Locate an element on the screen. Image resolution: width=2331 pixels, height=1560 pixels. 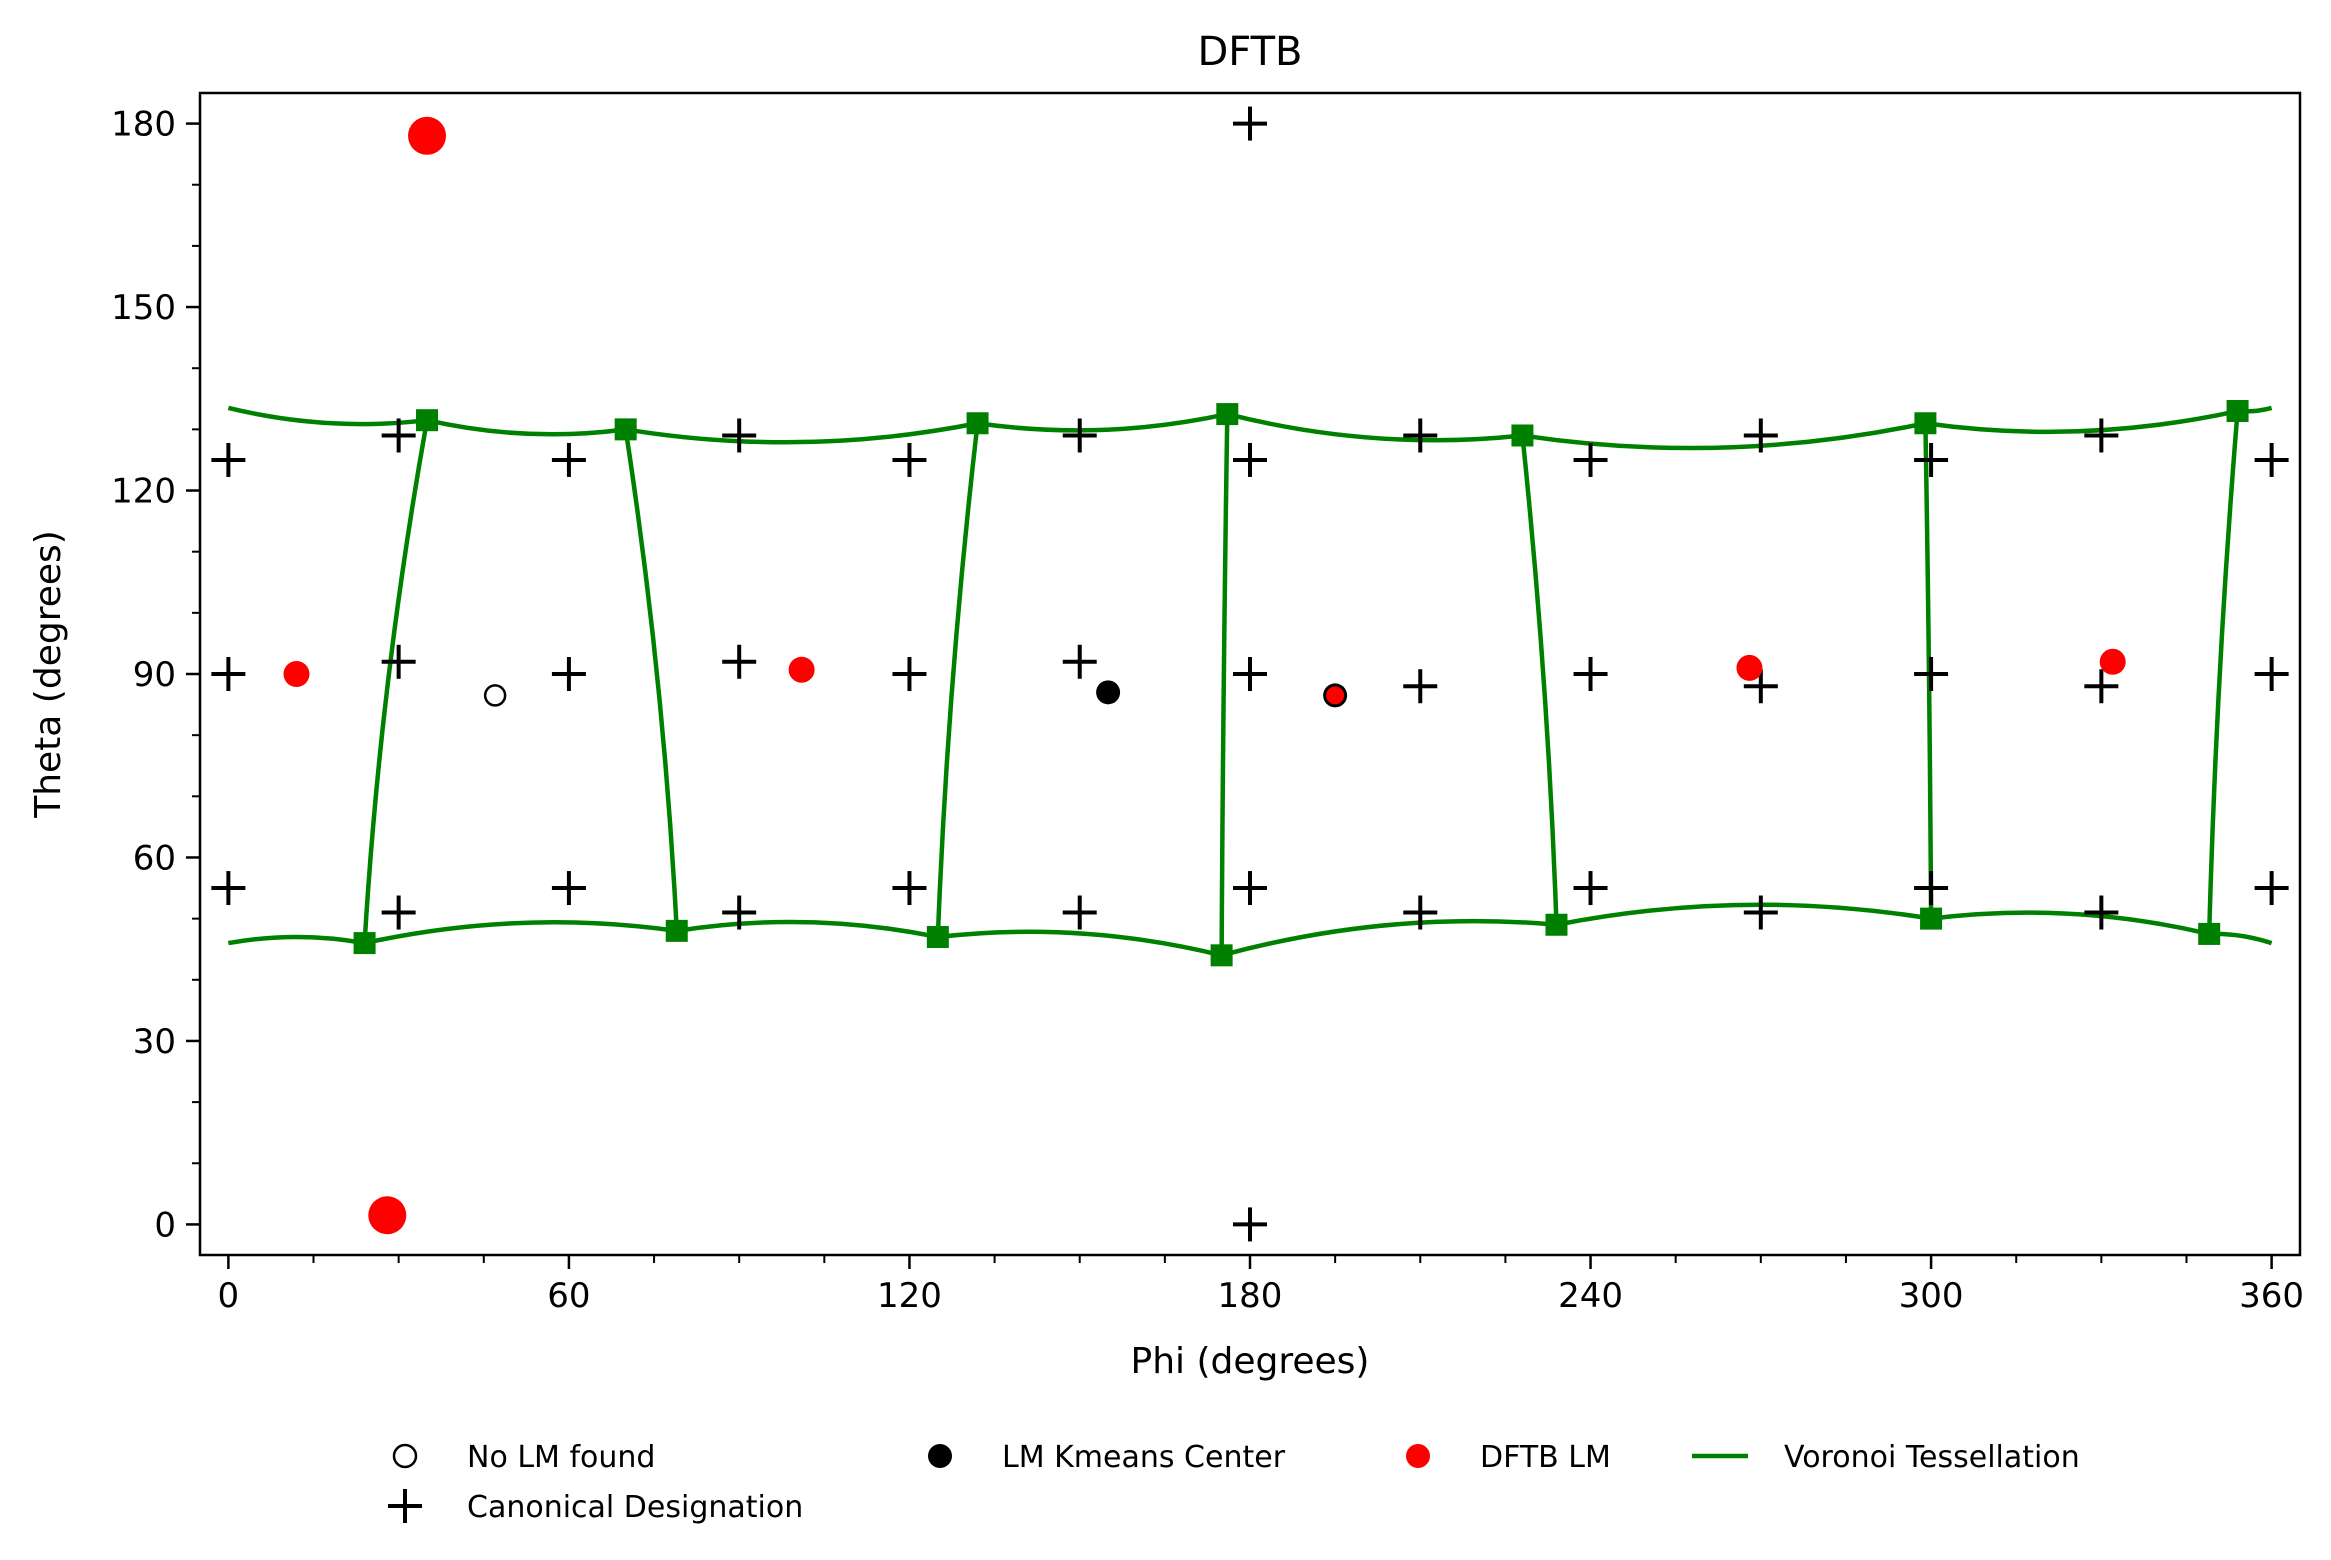
legend-label: No LM found is located at coordinates (561, 1457).